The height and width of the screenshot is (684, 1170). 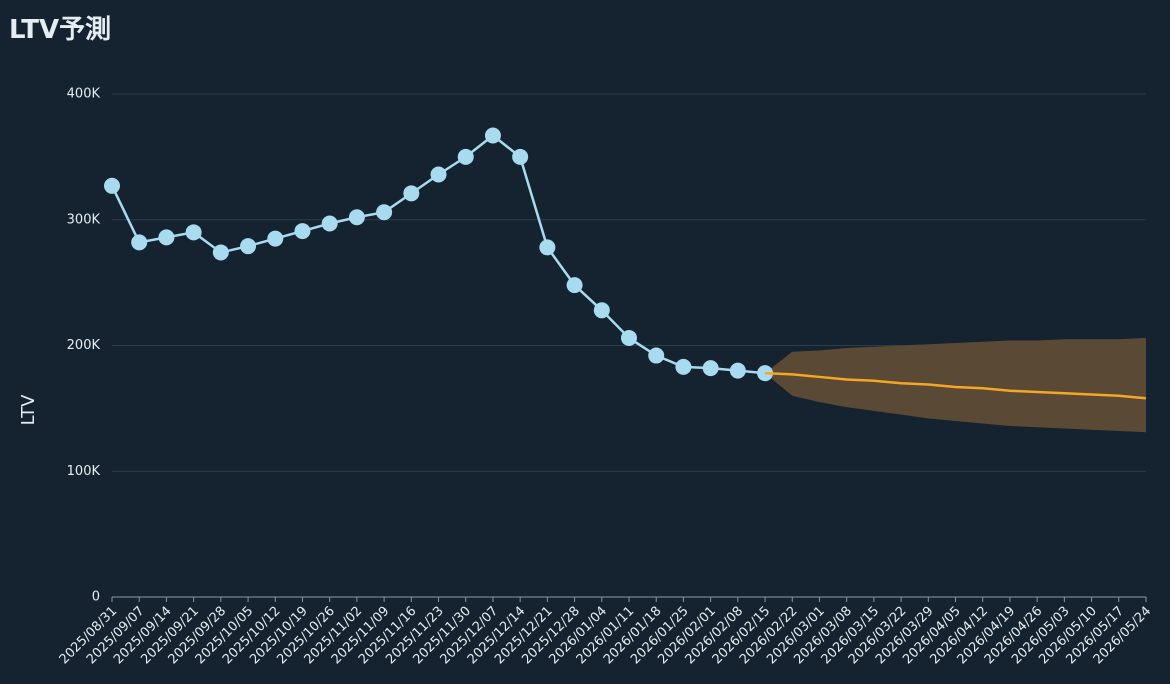 I want to click on y-tick-label: 200K, so click(x=84, y=345).